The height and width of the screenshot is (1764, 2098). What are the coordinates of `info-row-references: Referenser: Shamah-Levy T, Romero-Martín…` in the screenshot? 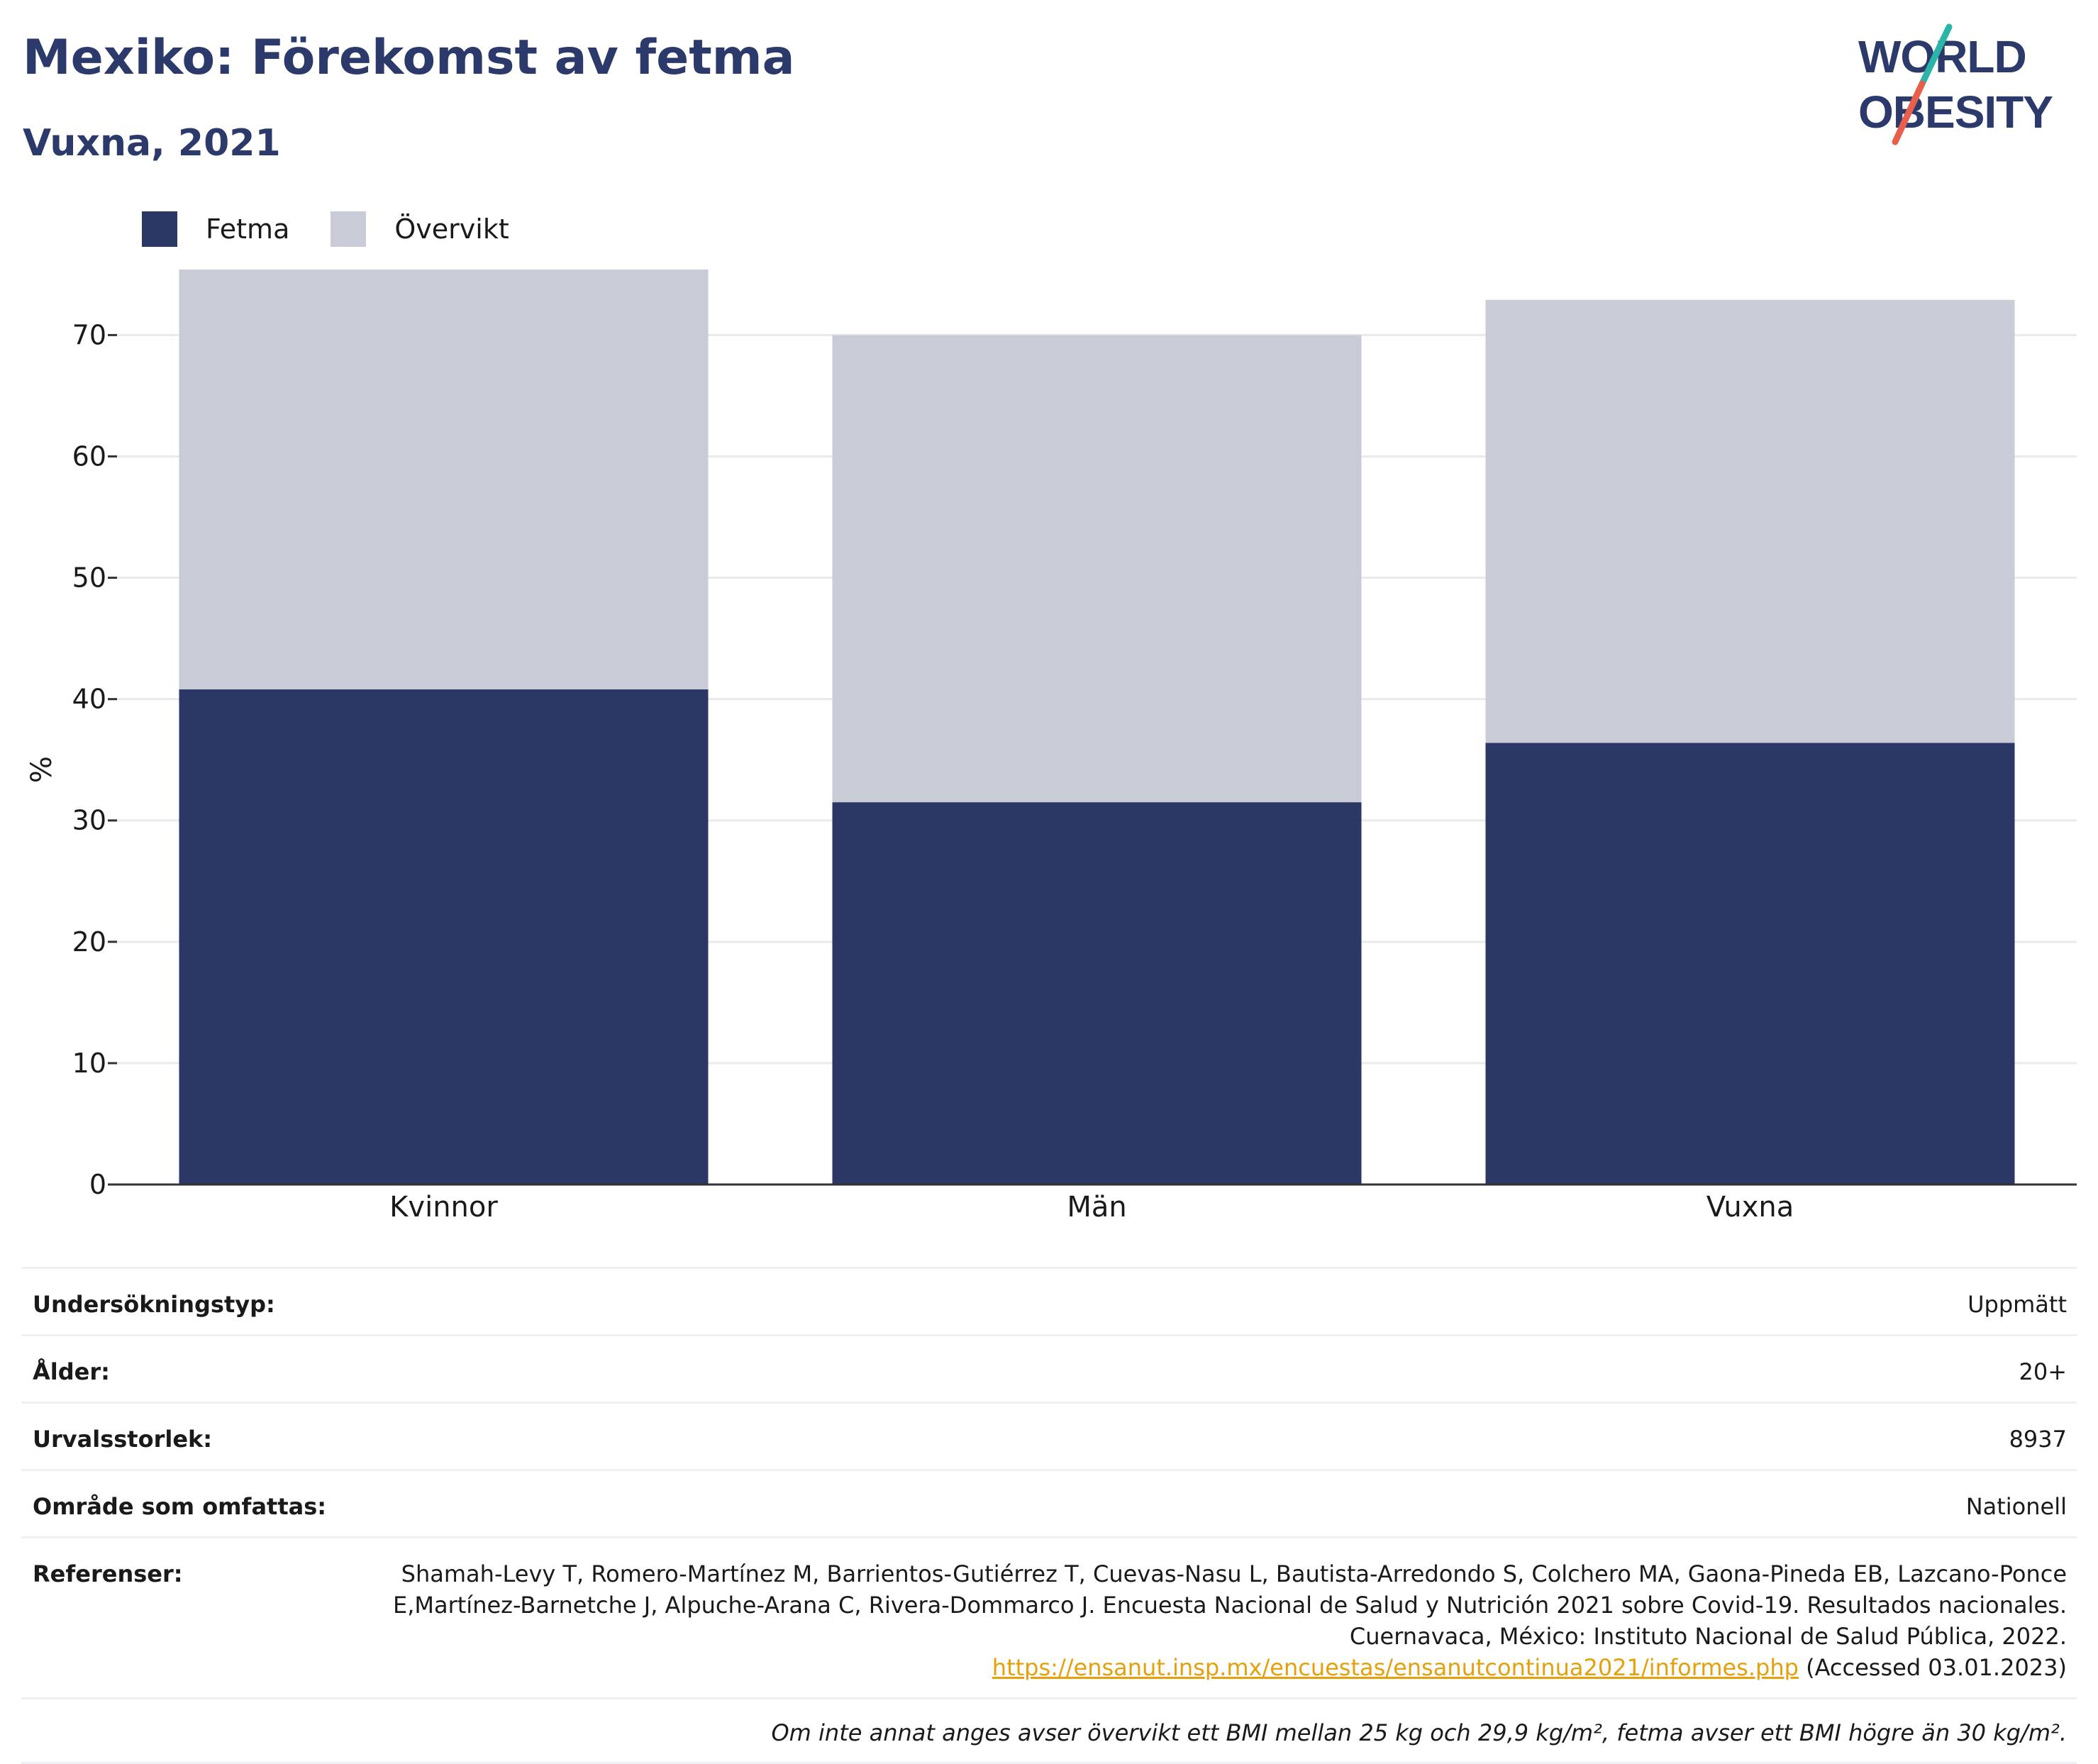 It's located at (1049, 1617).